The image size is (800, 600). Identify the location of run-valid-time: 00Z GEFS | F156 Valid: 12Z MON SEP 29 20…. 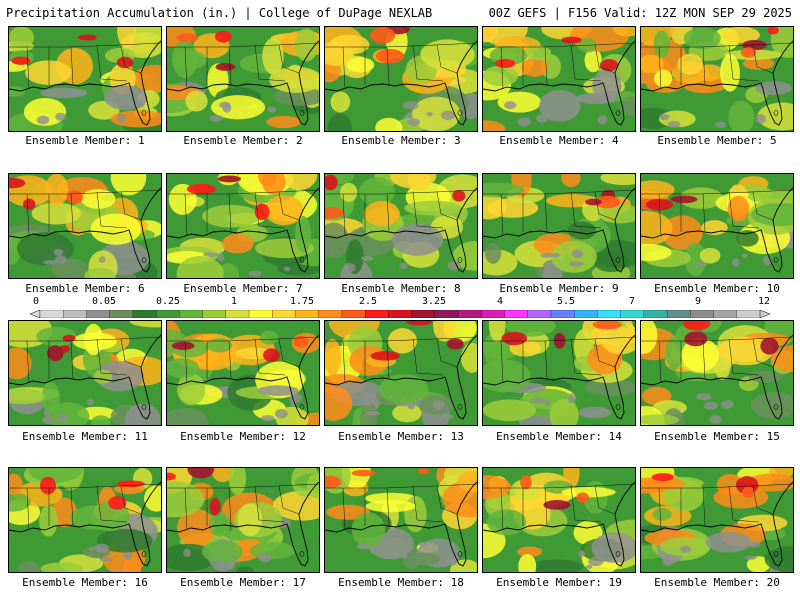
(640, 13).